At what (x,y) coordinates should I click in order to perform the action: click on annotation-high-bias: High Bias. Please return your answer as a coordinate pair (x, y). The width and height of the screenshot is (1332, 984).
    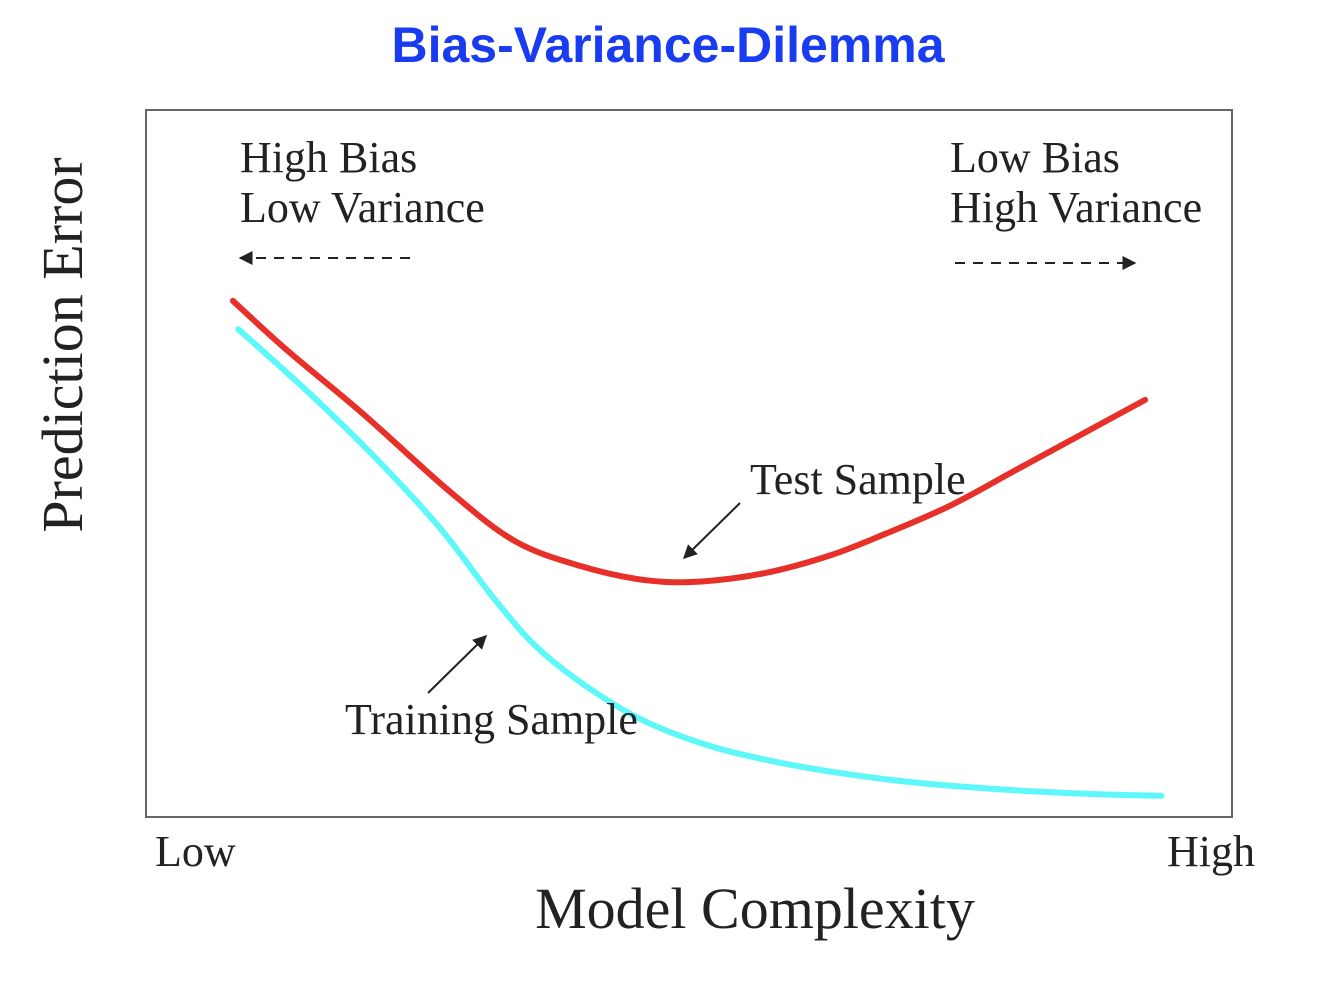
    Looking at the image, I should click on (328, 157).